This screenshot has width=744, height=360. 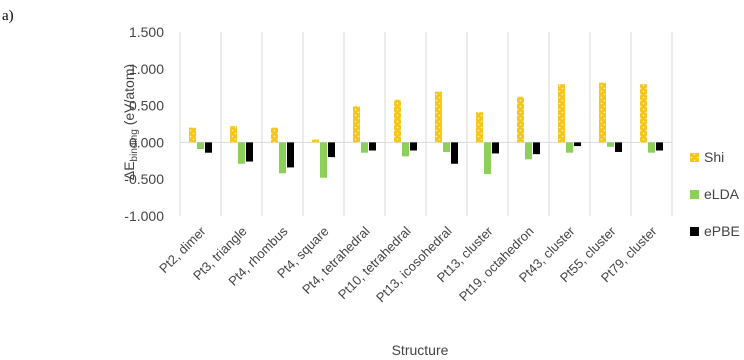 I want to click on category-label: Pt13, icosohedral, so click(x=414, y=264).